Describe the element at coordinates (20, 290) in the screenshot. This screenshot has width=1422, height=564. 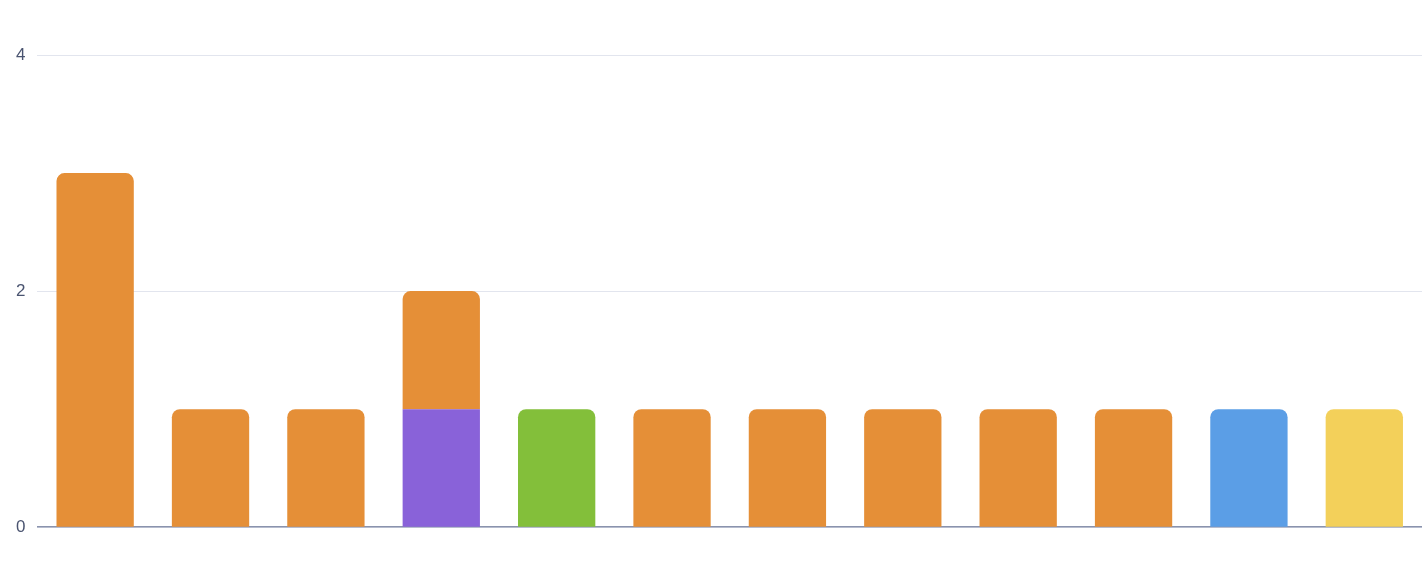
I see `y-tick-label: 2` at that location.